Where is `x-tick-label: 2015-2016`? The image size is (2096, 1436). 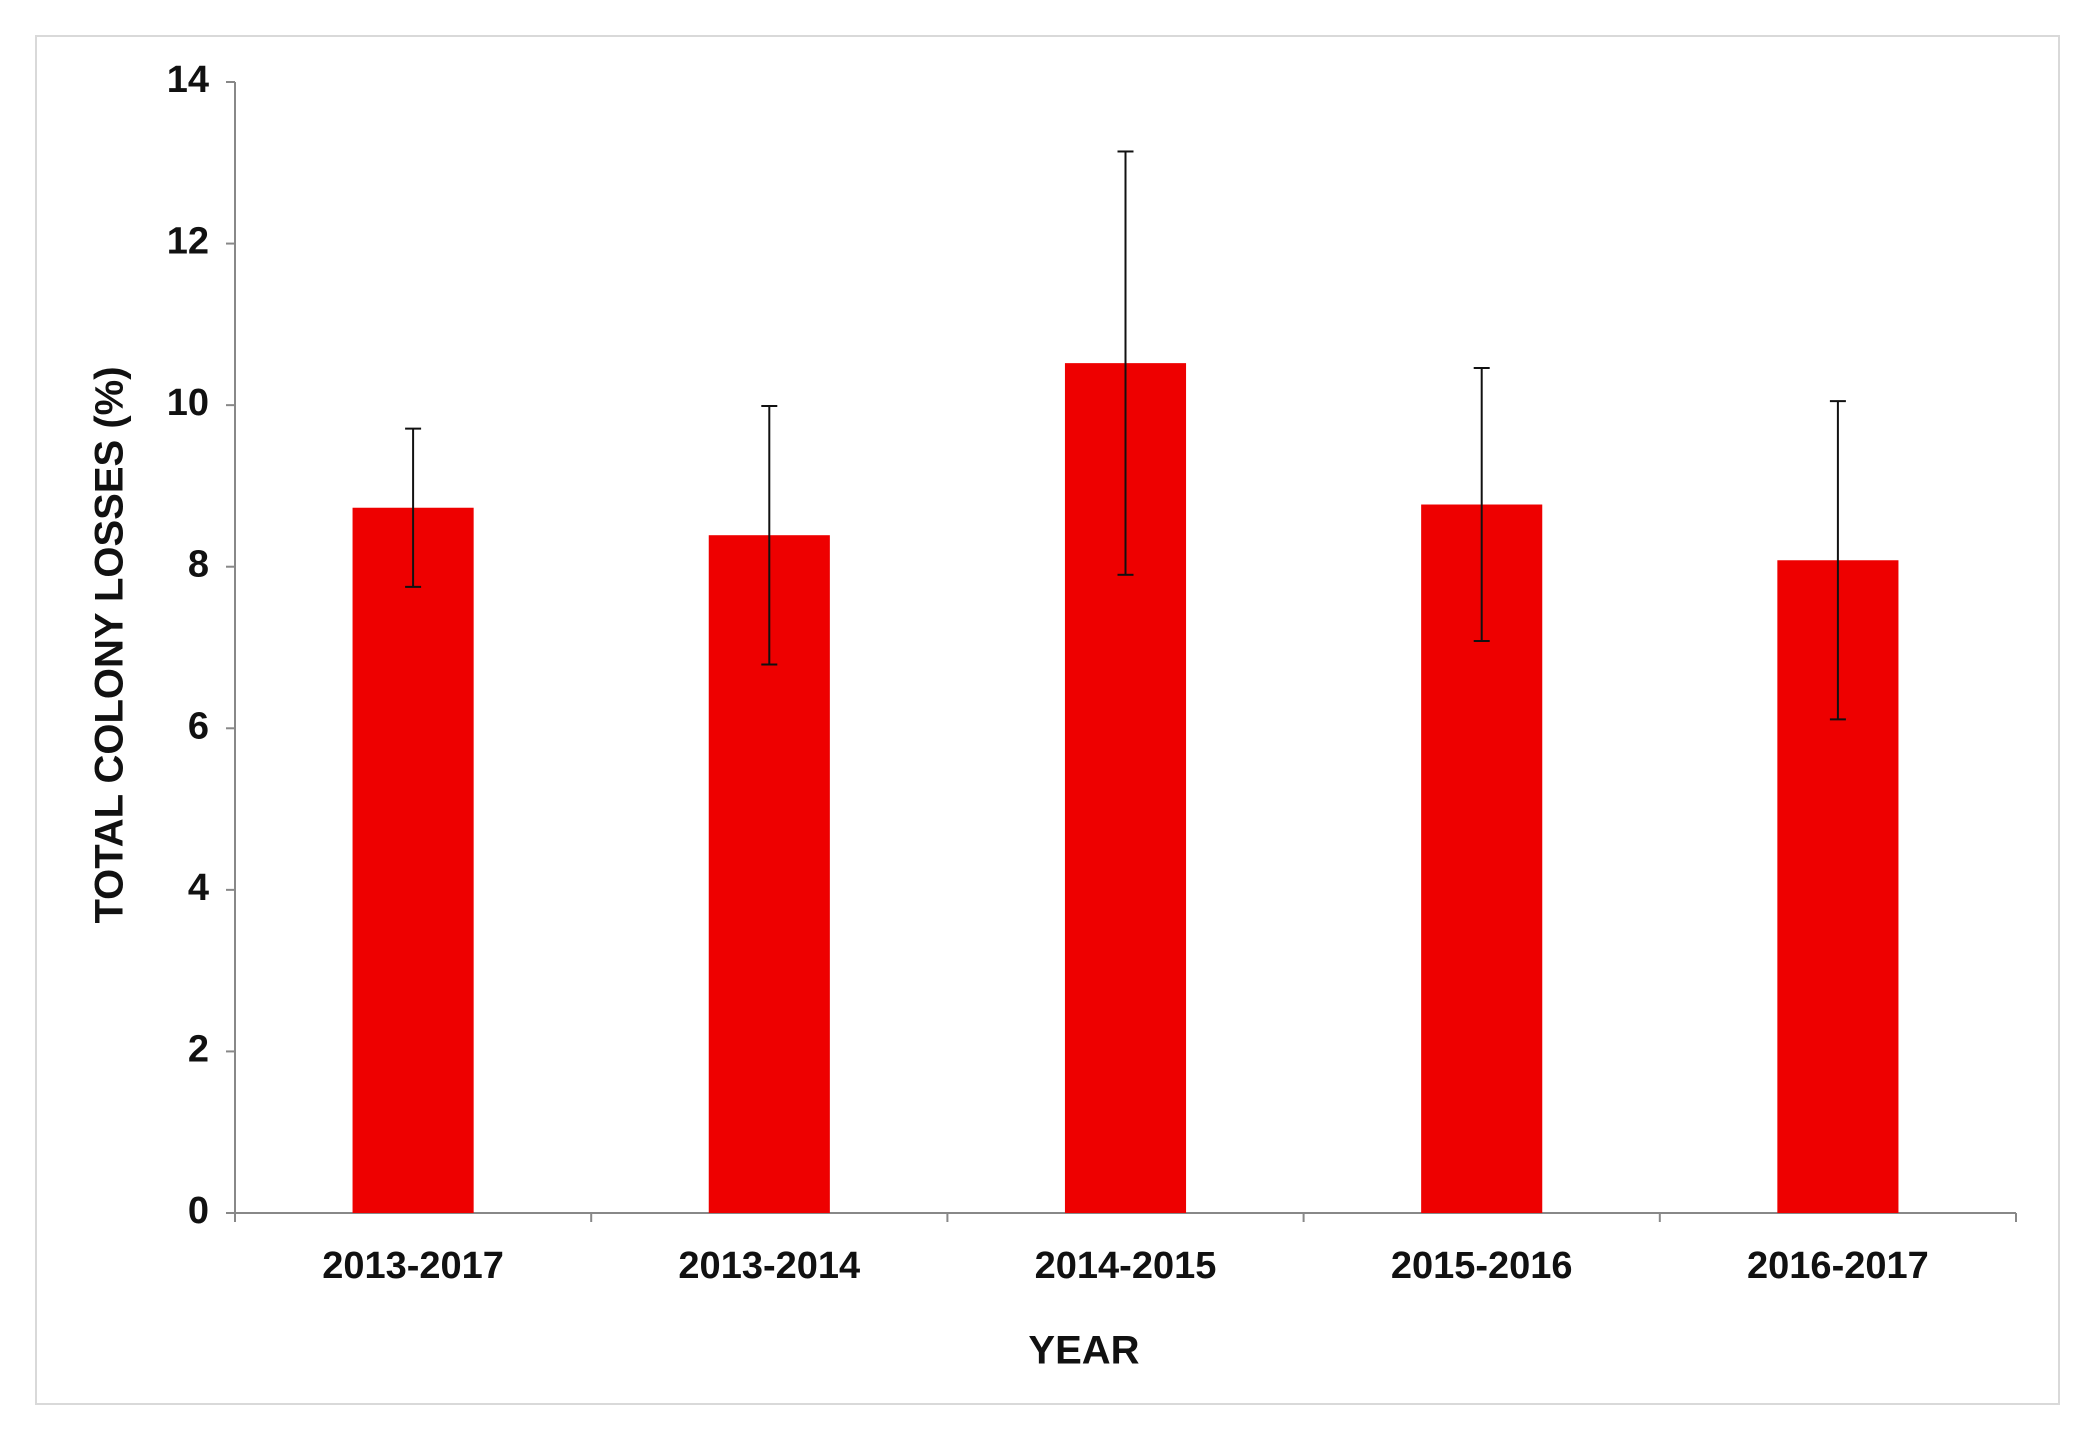
x-tick-label: 2015-2016 is located at coordinates (1482, 1266).